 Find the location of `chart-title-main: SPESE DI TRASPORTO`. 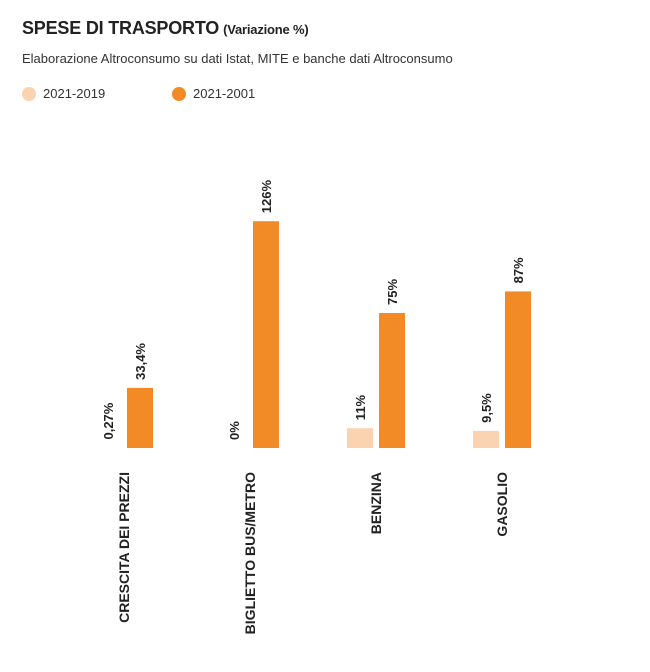

chart-title-main: SPESE DI TRASPORTO is located at coordinates (121, 28).